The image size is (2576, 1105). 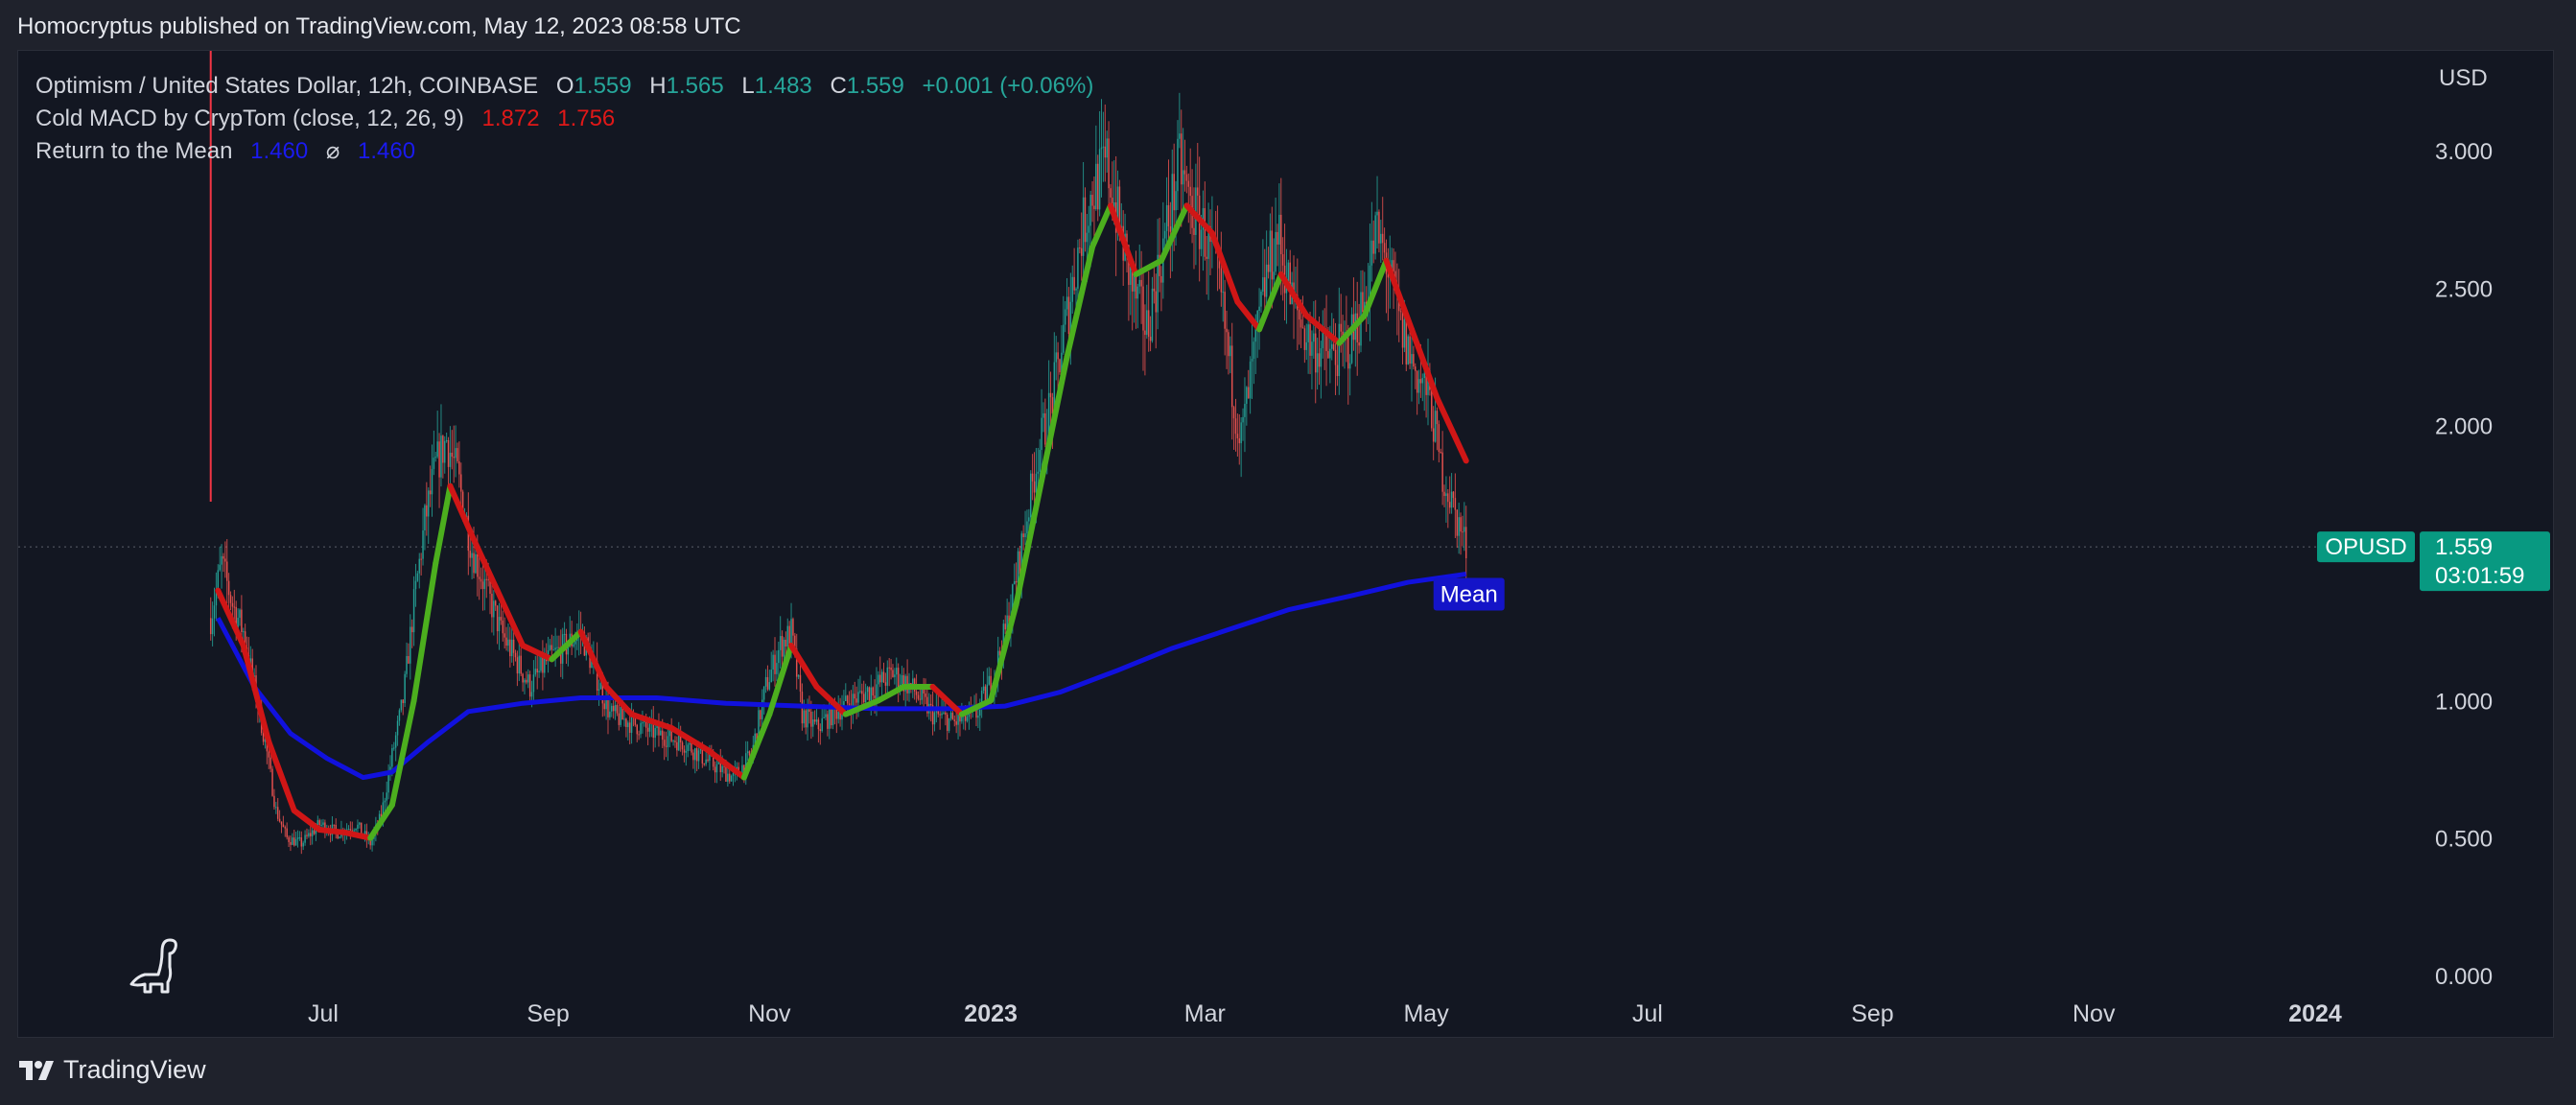 What do you see at coordinates (841, 676) in the screenshot?
I see `mean-line` at bounding box center [841, 676].